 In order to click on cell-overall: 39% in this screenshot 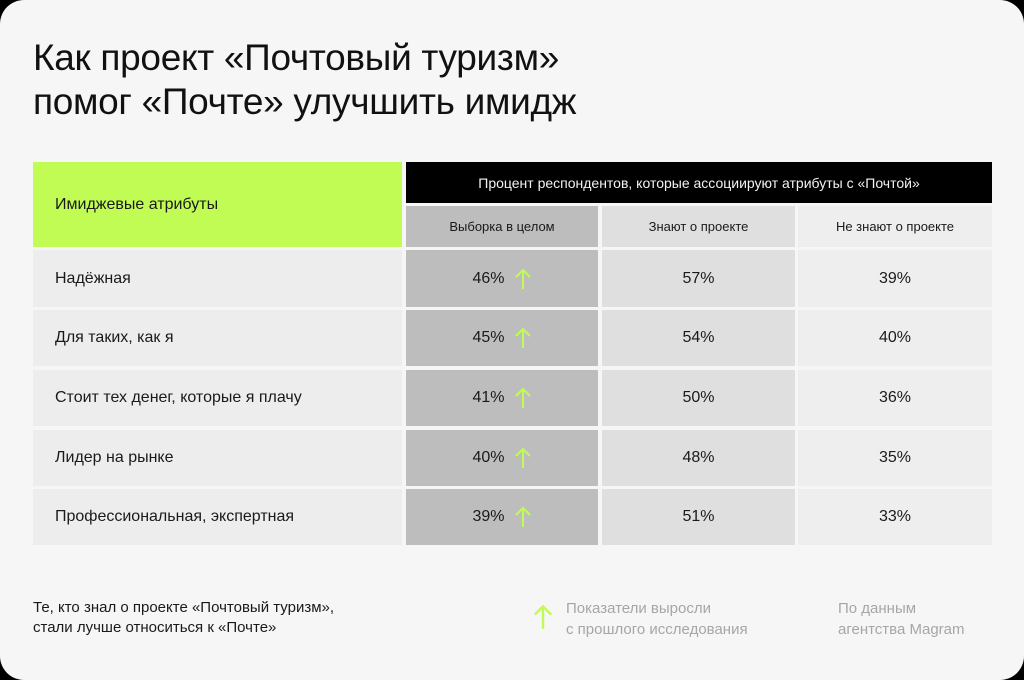, I will do `click(502, 517)`.